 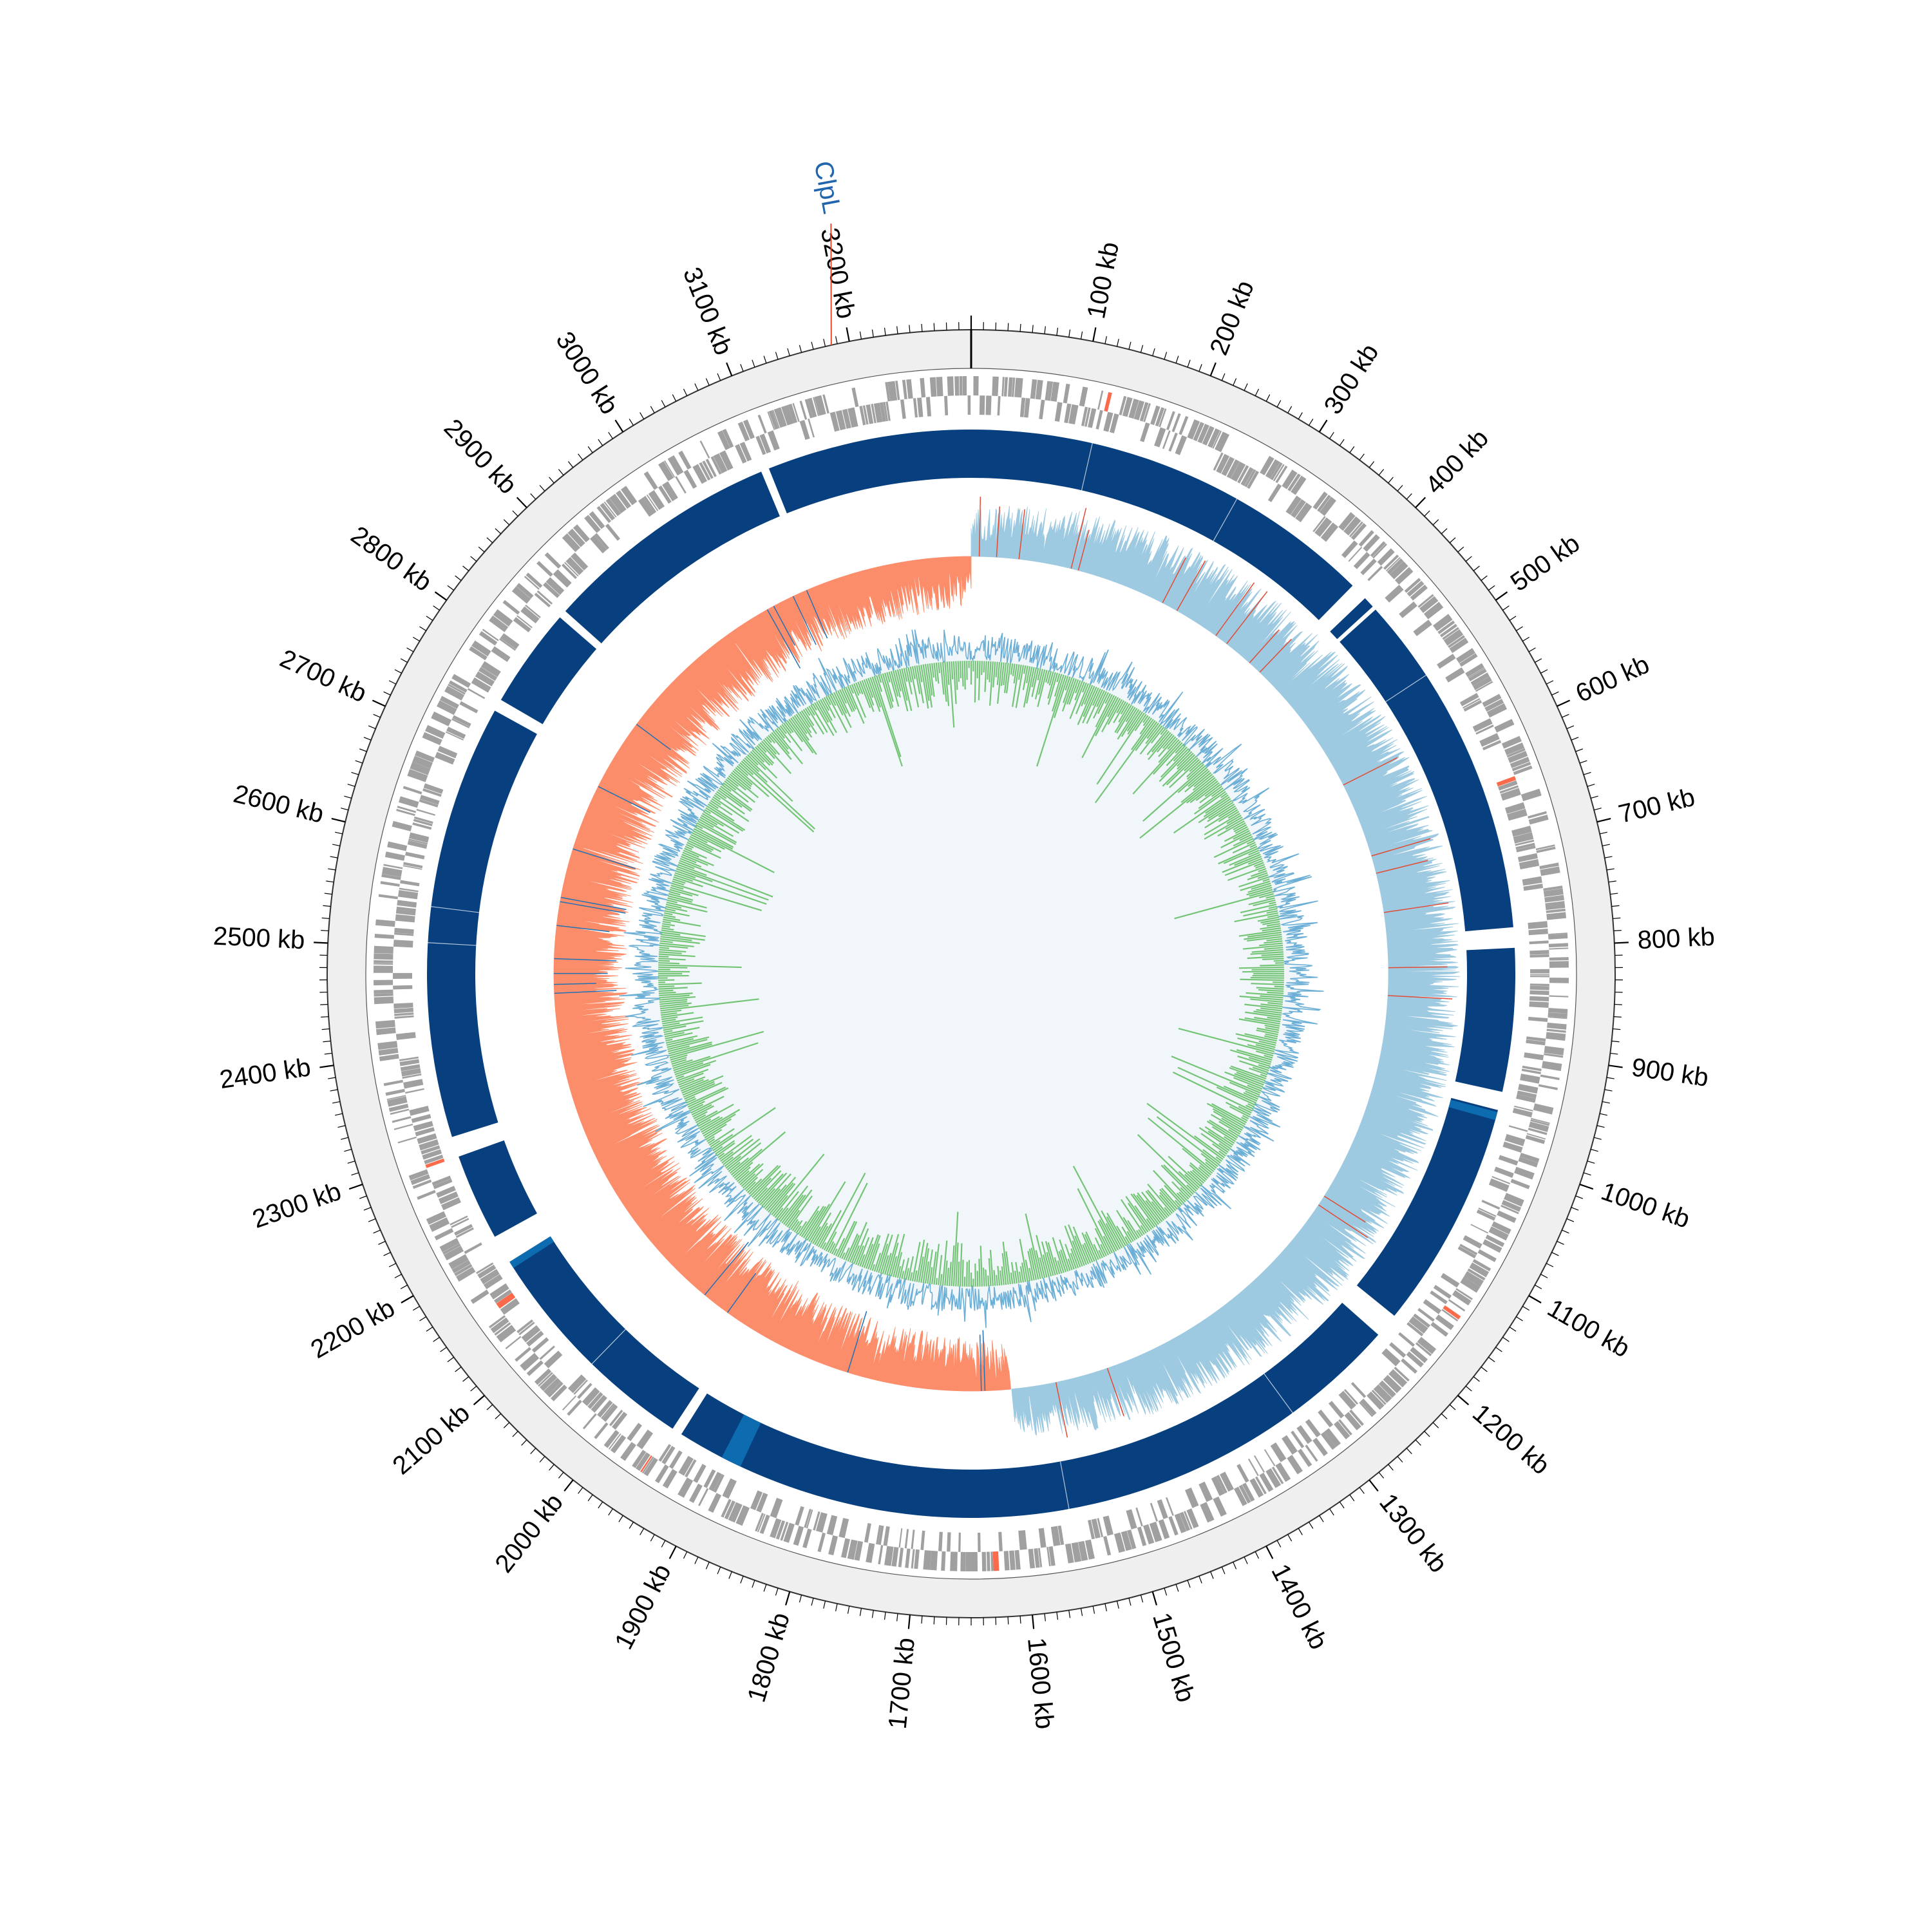 What do you see at coordinates (323, 676) in the screenshot?
I see `tick-label: 2700 kb` at bounding box center [323, 676].